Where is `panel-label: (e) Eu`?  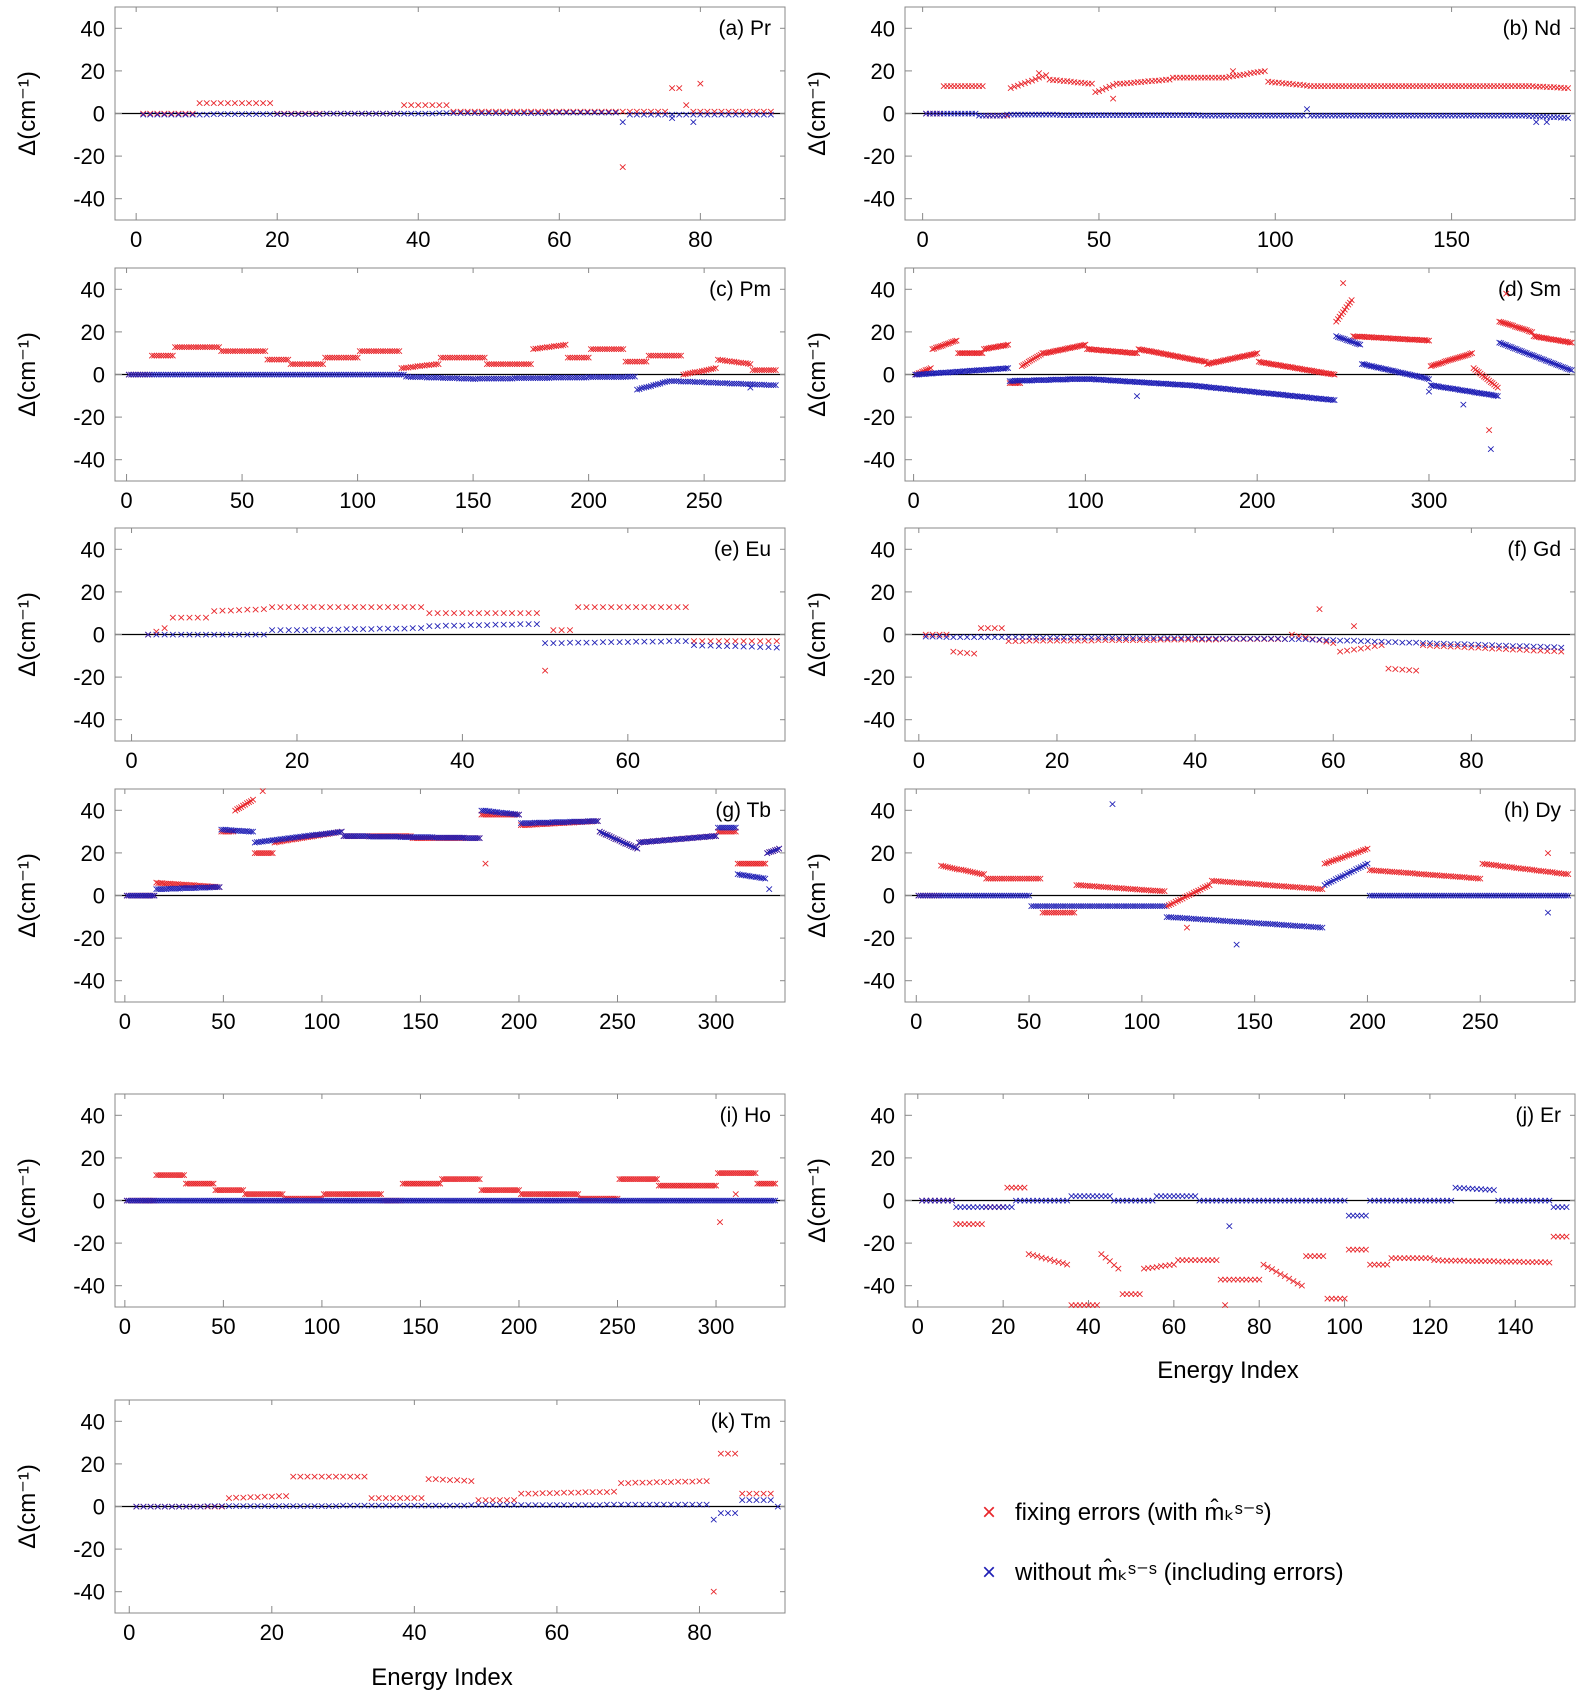
panel-label: (e) Eu is located at coordinates (742, 549).